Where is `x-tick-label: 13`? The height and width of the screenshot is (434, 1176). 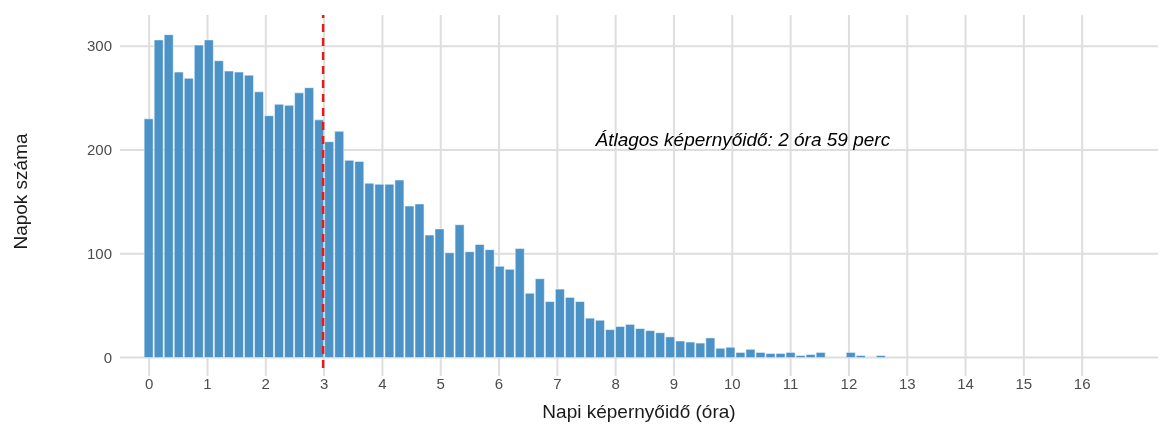 x-tick-label: 13 is located at coordinates (907, 383).